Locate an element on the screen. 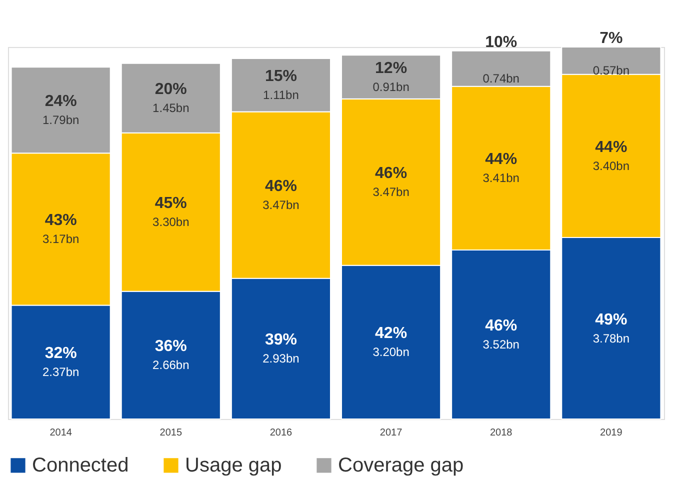 This screenshot has width=674, height=477. data-label: 3.78bn is located at coordinates (611, 338).